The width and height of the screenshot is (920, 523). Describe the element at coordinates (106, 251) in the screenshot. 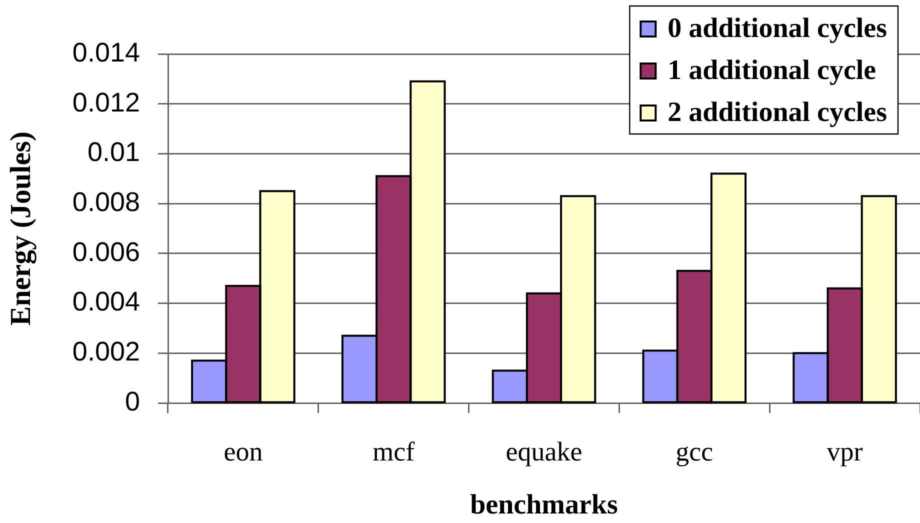

I see `y-tick-label: 0.006` at that location.